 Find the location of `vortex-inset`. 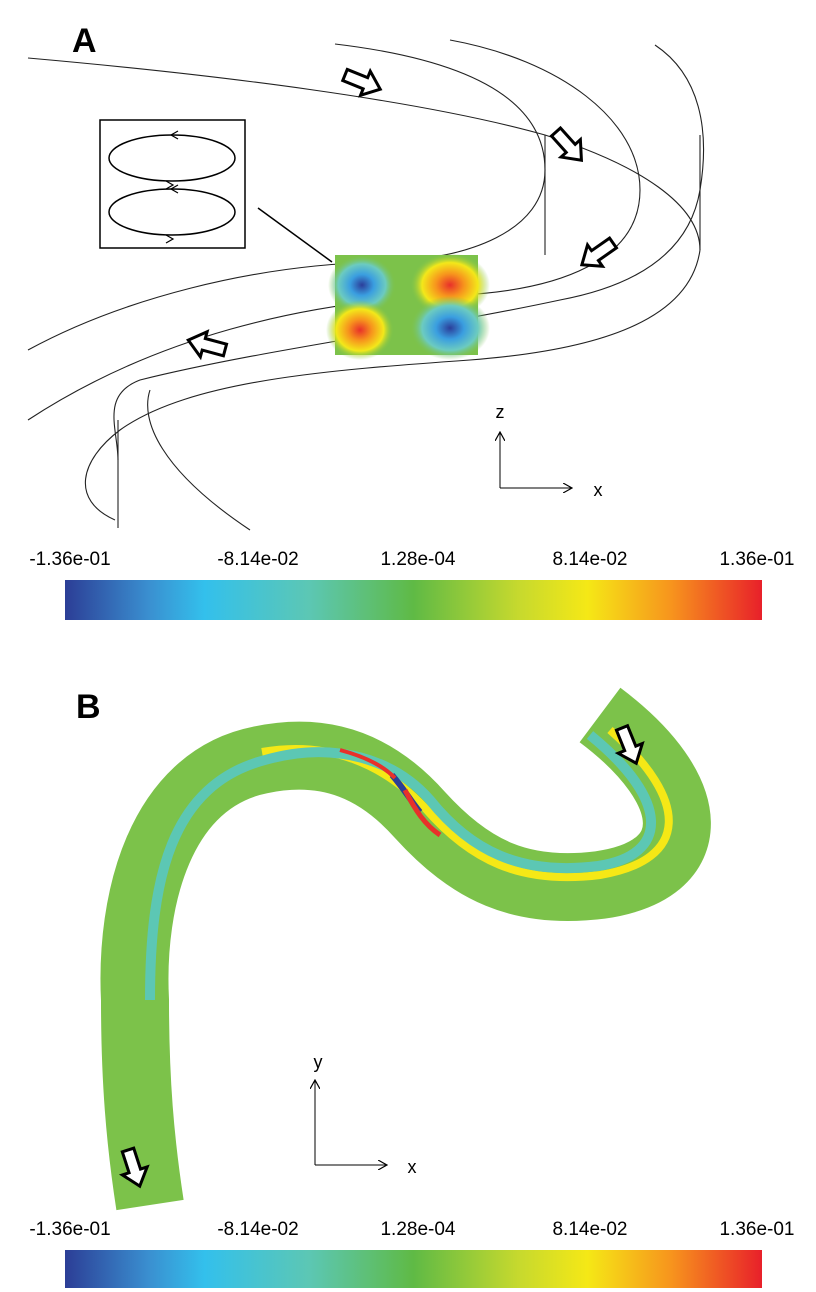

vortex-inset is located at coordinates (216, 191).